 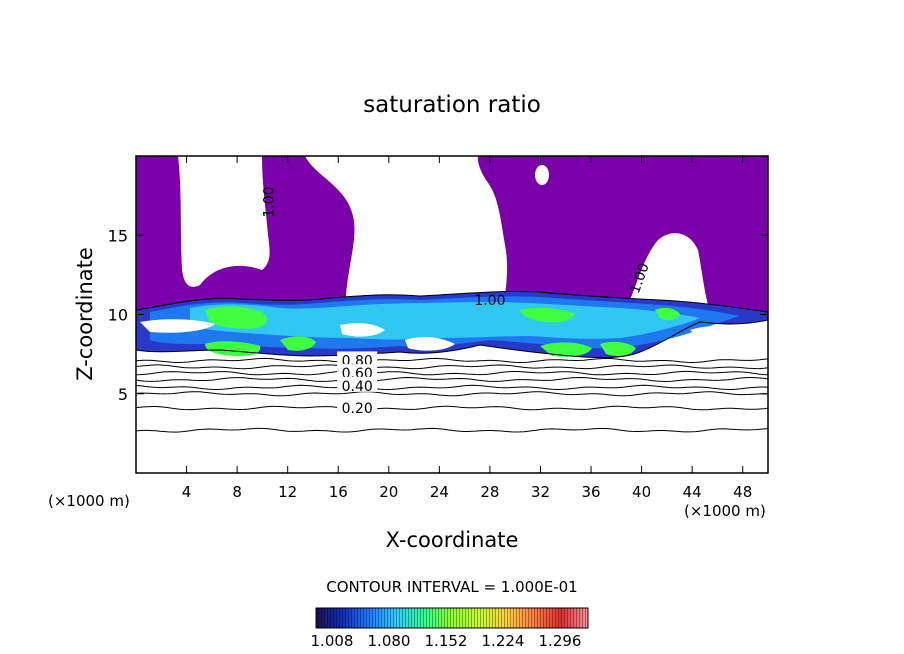 I want to click on colorbar-stripes, so click(x=452, y=618).